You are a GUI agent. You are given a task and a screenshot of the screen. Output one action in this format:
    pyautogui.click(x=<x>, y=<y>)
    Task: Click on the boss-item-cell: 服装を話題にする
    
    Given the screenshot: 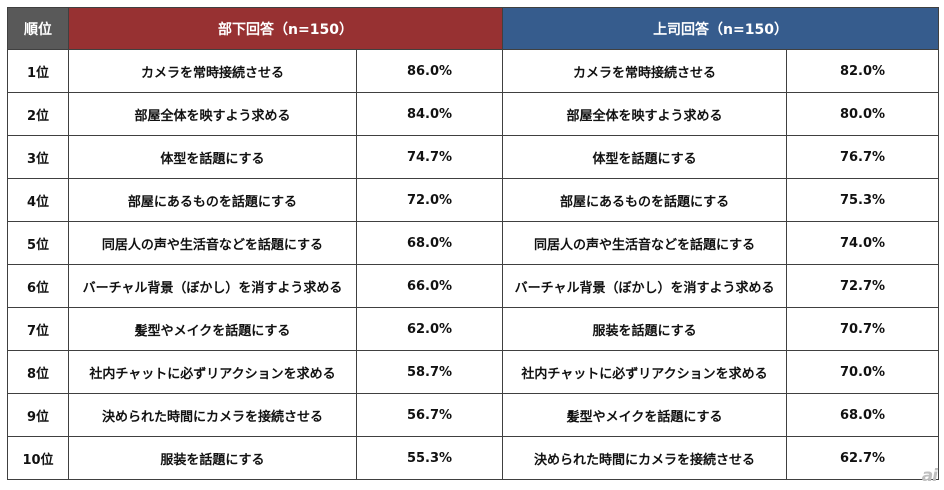 What is the action you would take?
    pyautogui.click(x=645, y=329)
    